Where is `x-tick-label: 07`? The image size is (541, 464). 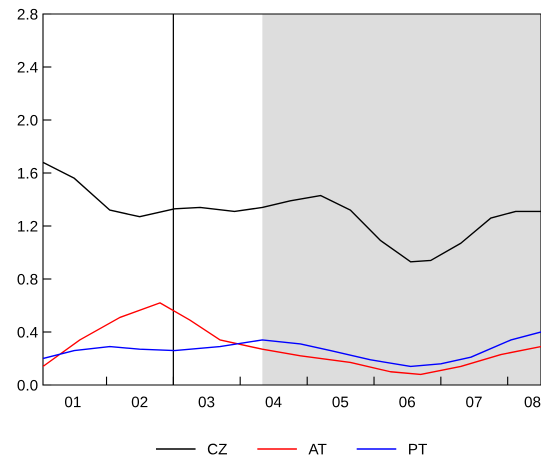
x-tick-label: 07 is located at coordinates (474, 402).